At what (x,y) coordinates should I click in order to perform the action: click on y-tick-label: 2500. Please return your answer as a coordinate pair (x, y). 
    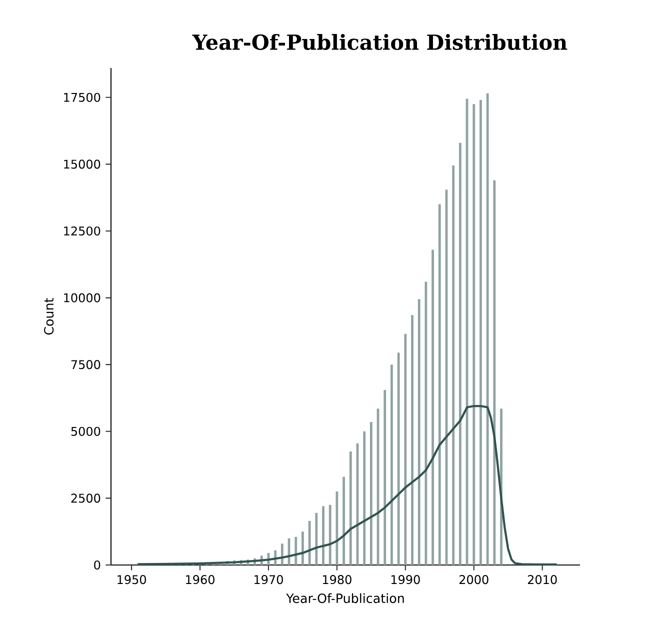
    Looking at the image, I should click on (85, 498).